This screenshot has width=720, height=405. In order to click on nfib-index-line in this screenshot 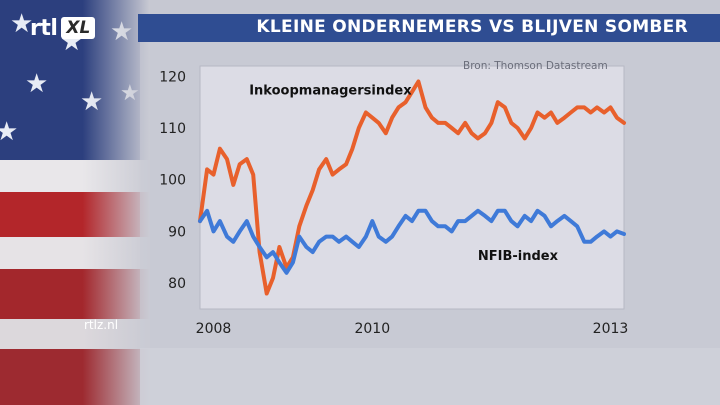, I will do `click(412, 241)`.